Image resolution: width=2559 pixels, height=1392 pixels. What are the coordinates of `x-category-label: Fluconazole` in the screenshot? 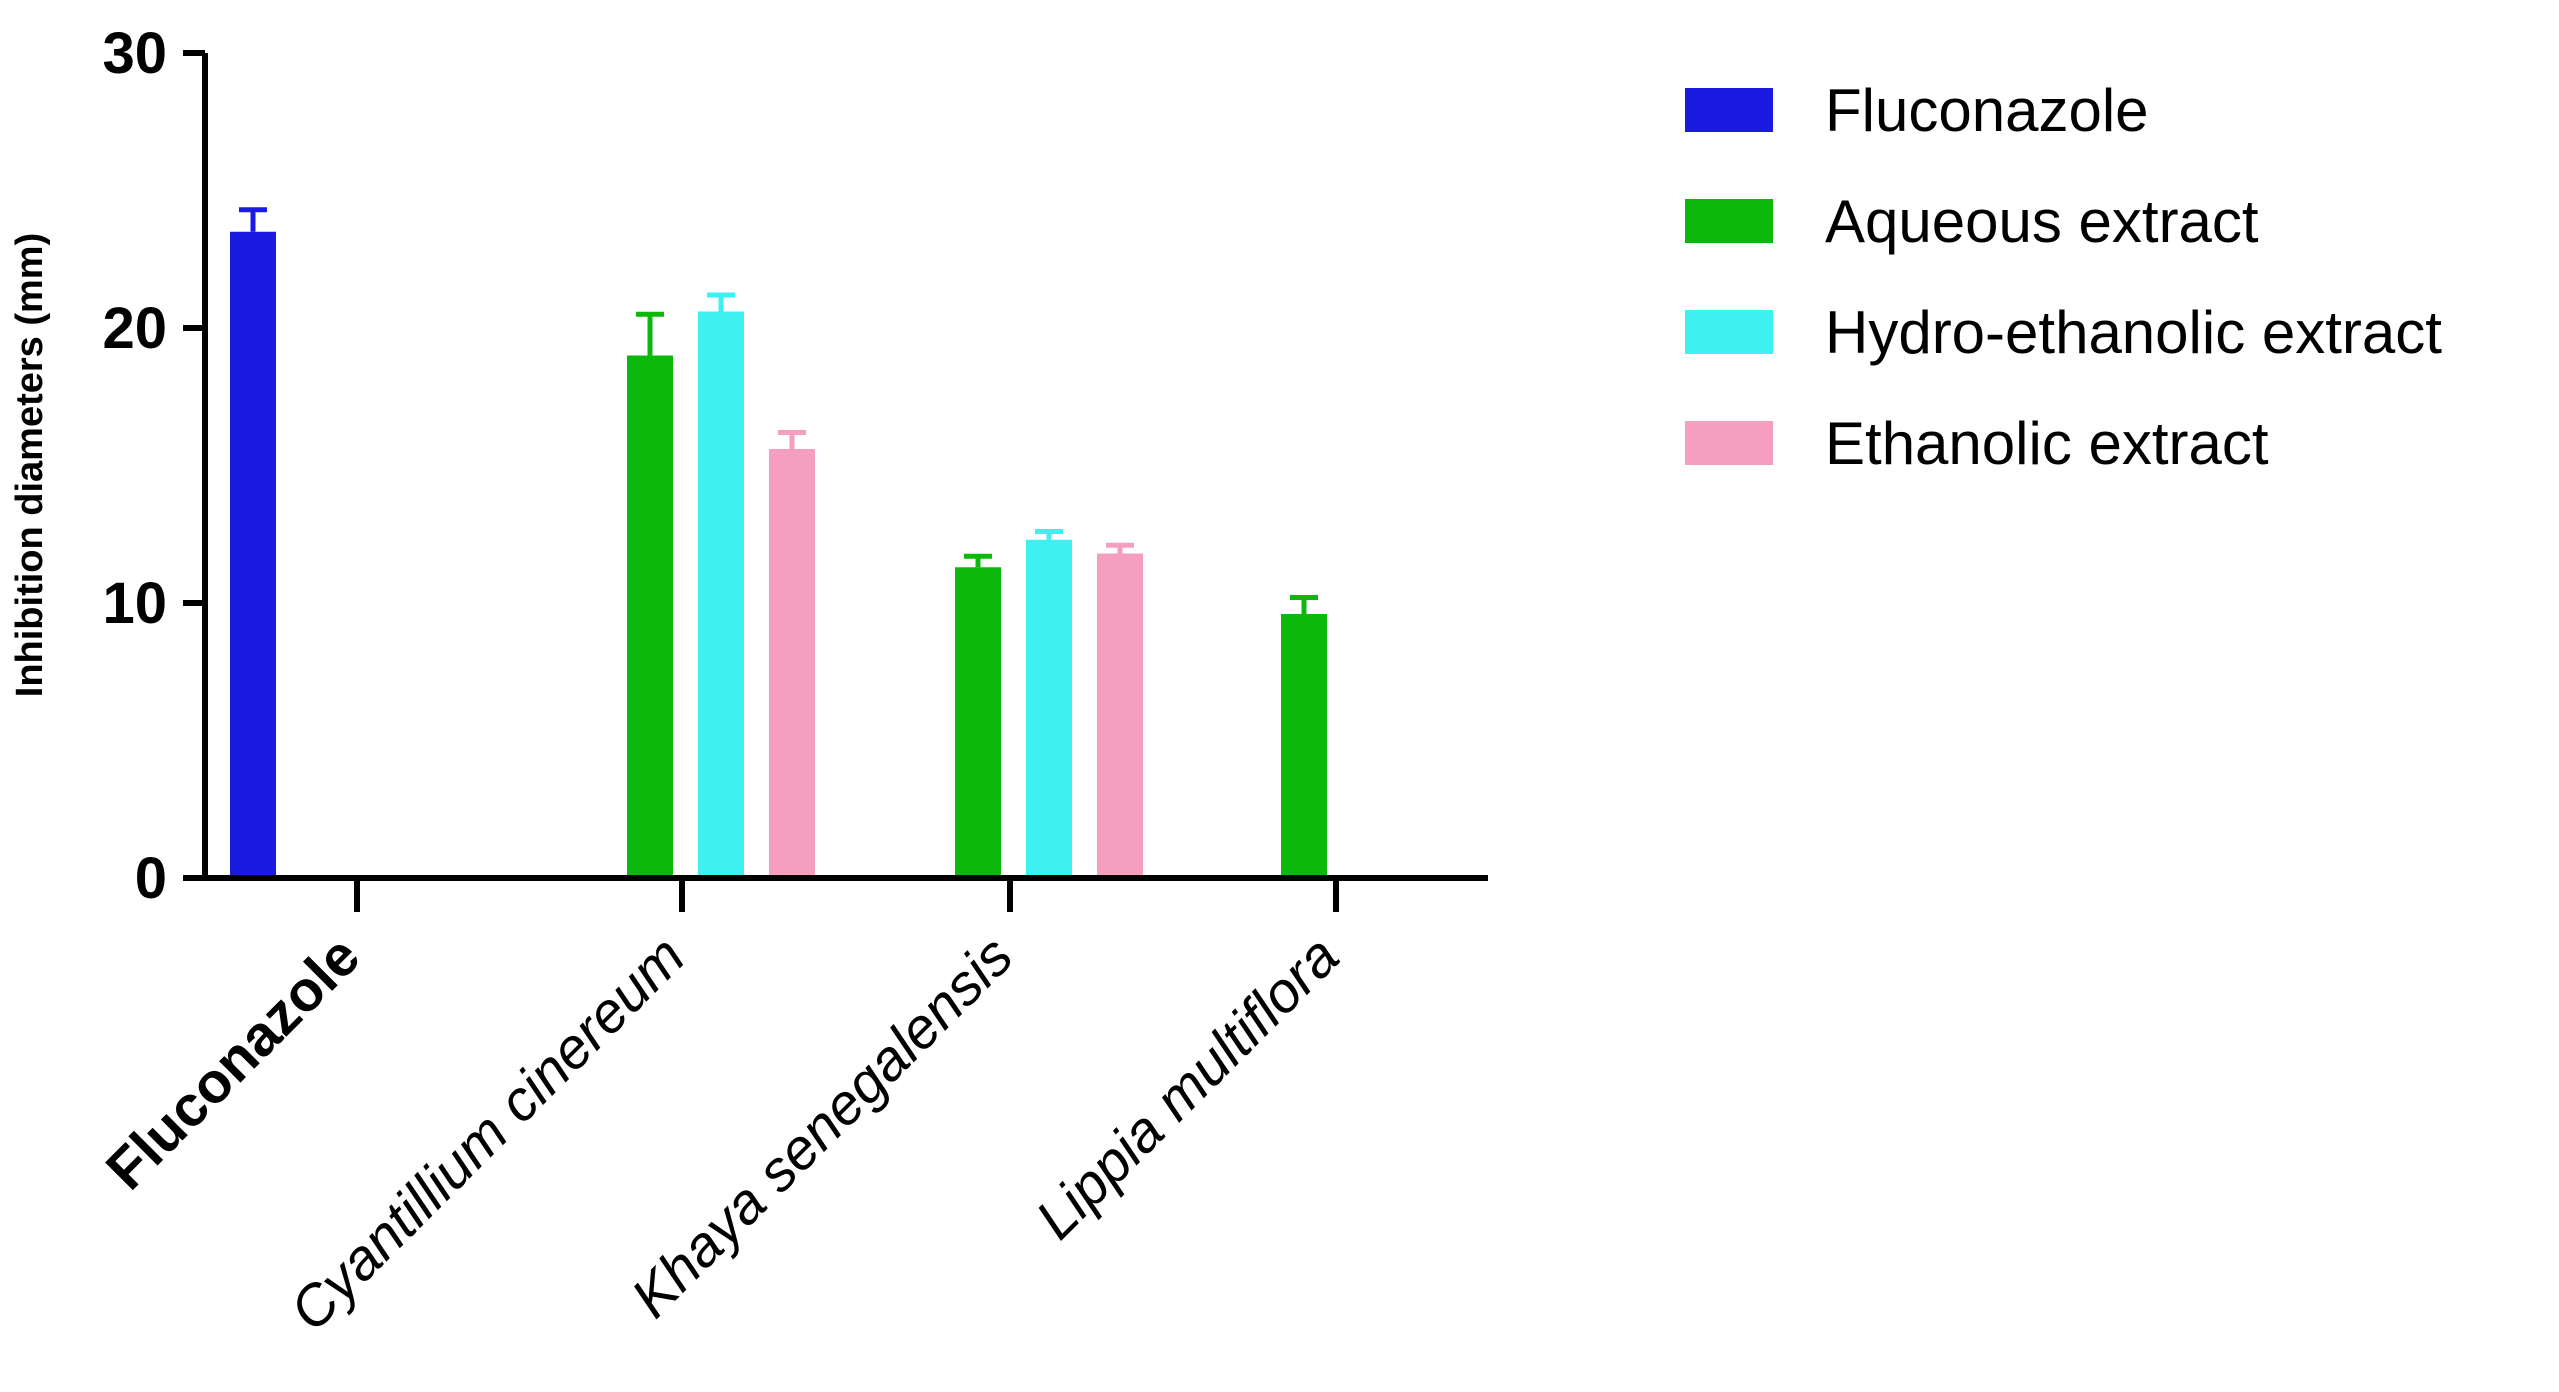 It's located at (233, 1063).